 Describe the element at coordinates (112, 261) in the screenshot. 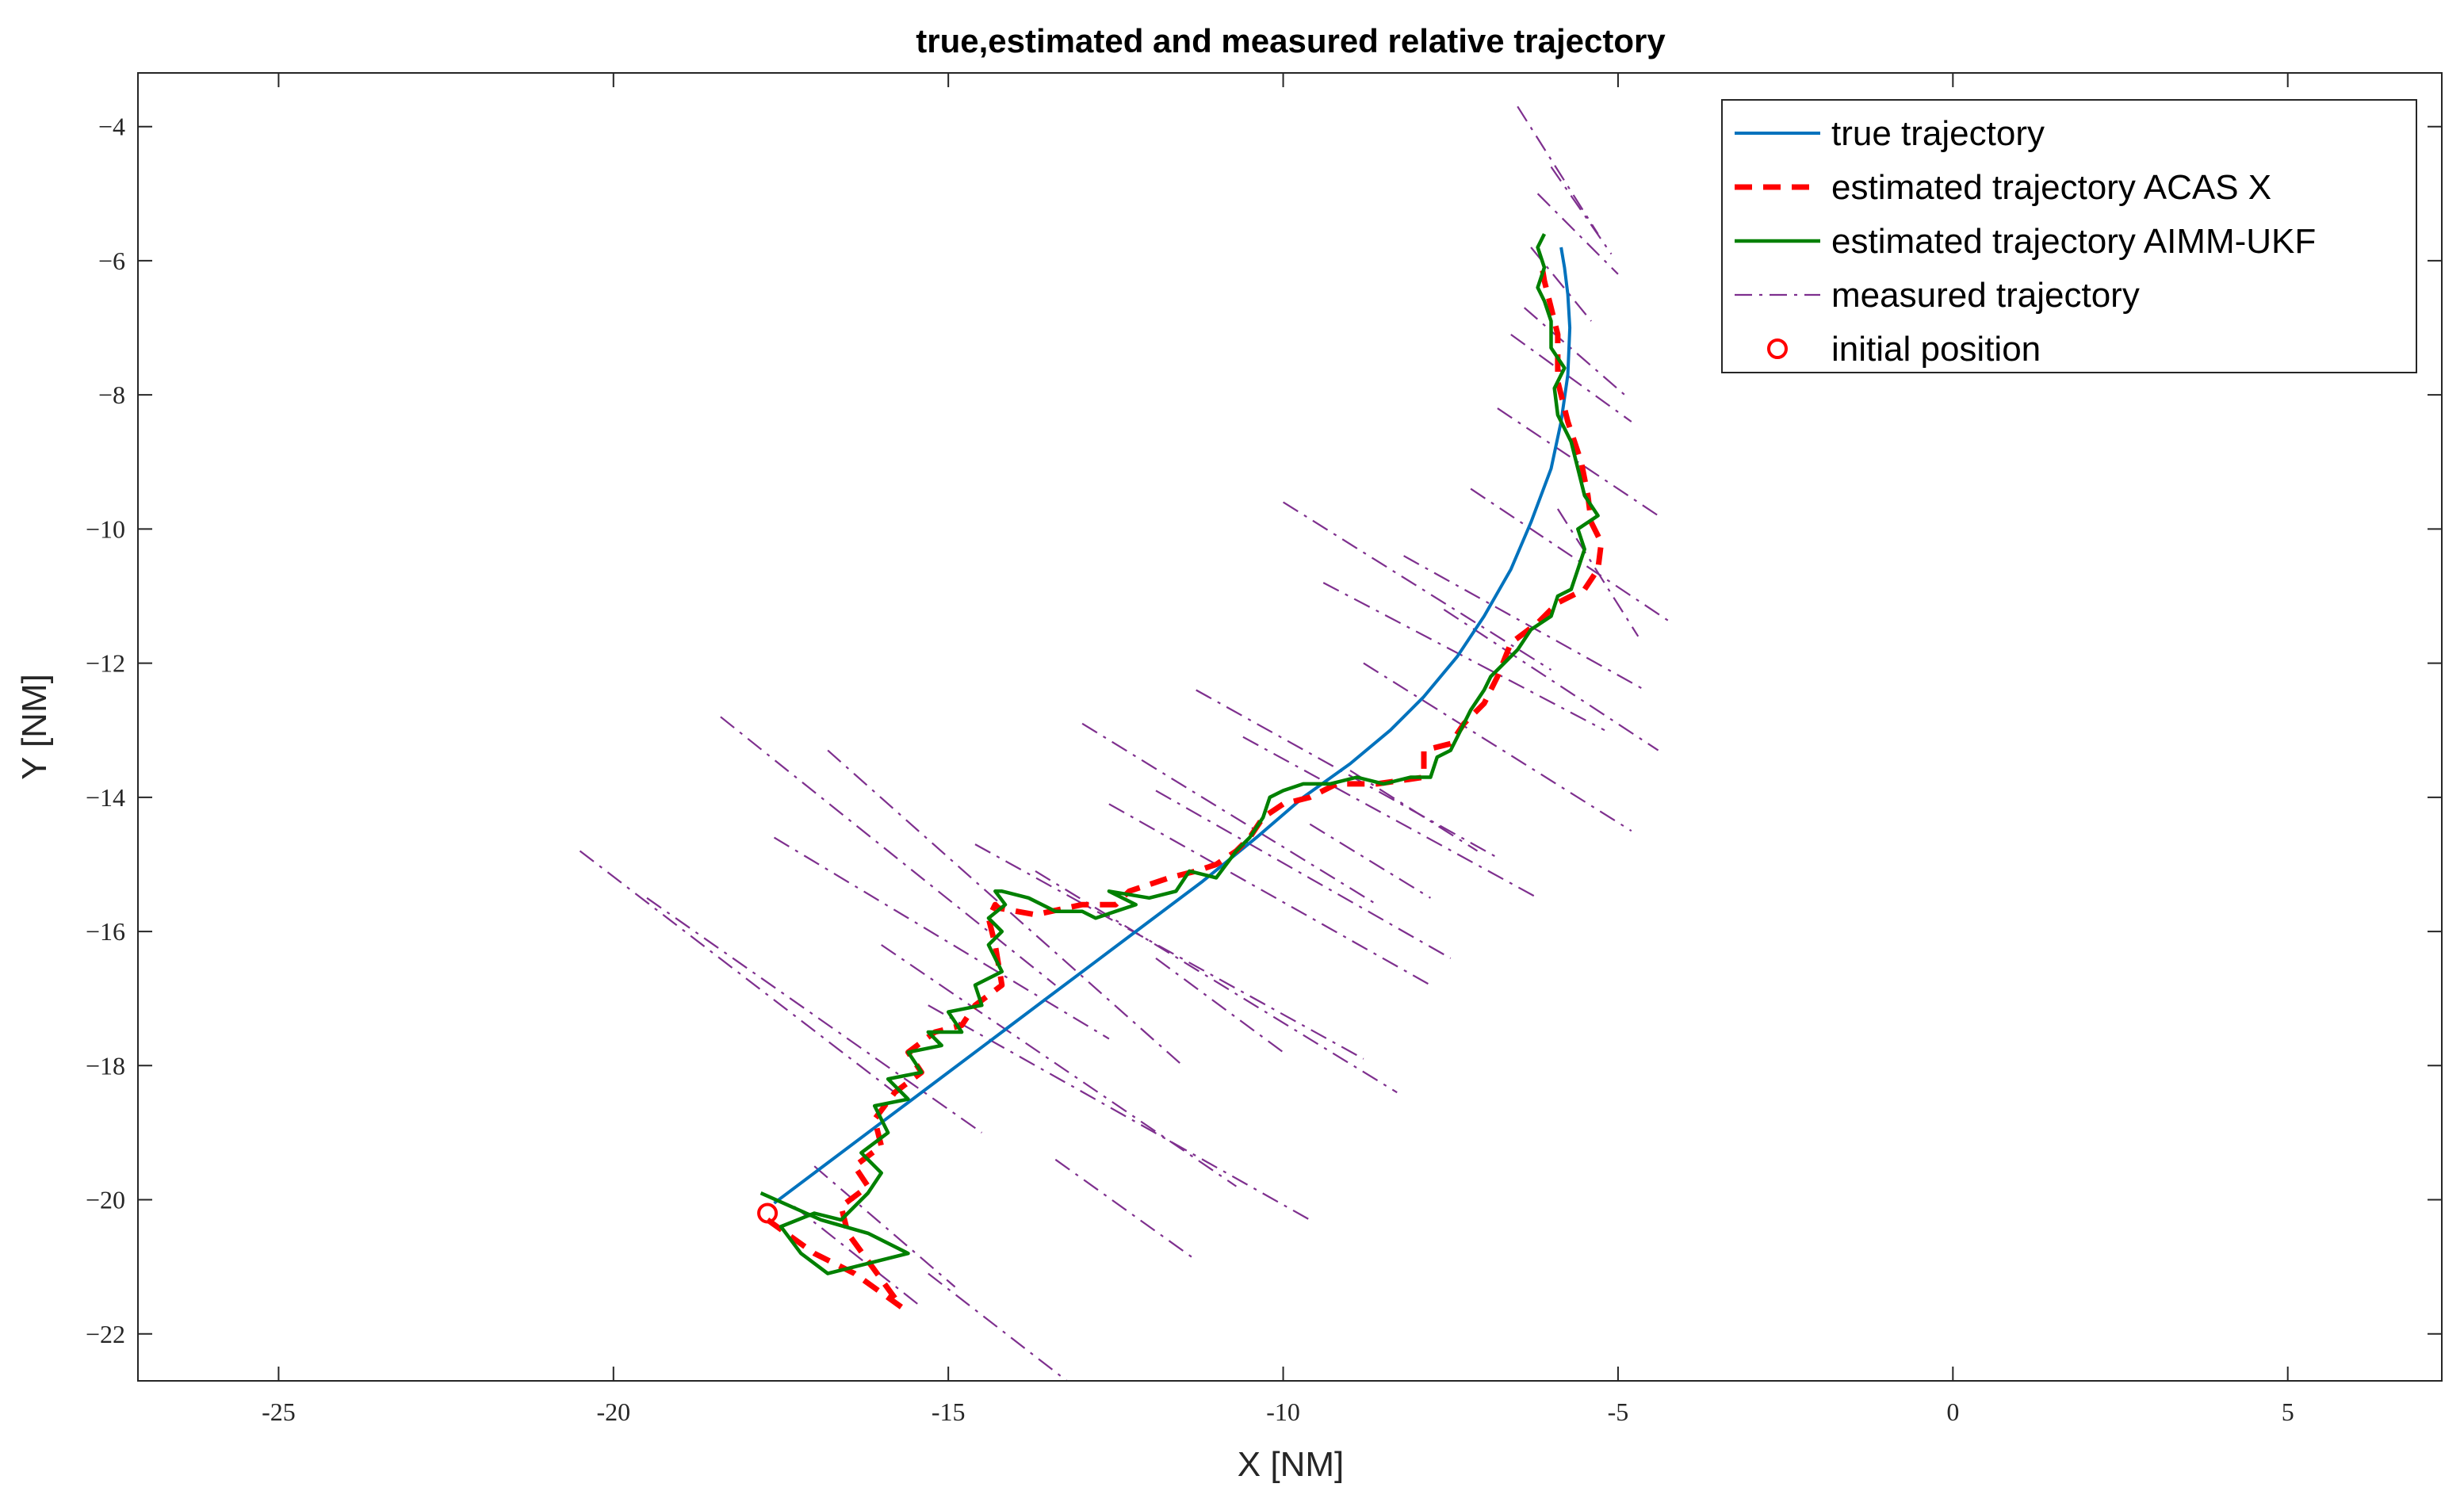

I see `y-tick-label: −6` at that location.